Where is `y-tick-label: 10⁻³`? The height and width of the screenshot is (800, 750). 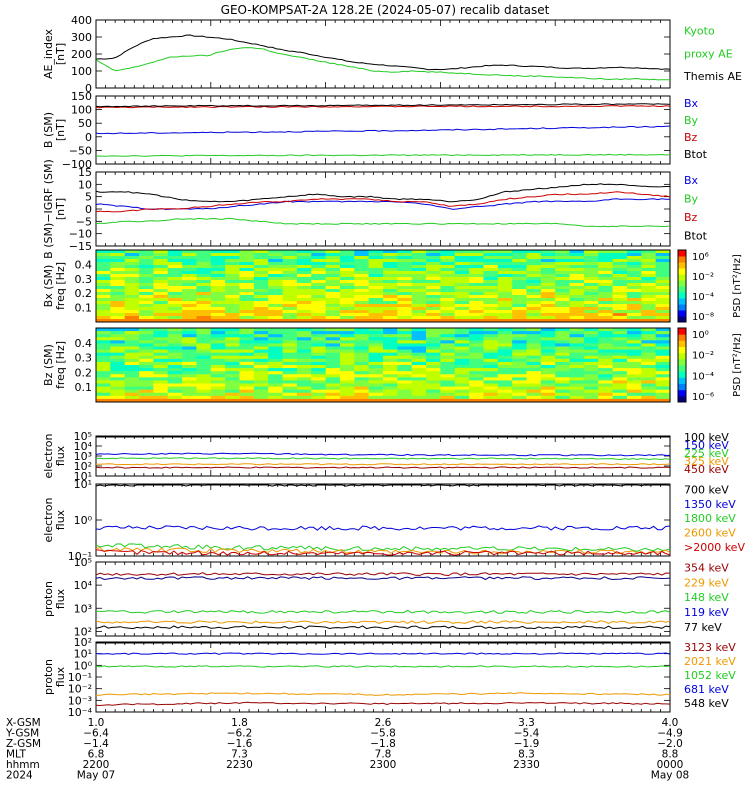 y-tick-label: 10⁻³ is located at coordinates (80, 700).